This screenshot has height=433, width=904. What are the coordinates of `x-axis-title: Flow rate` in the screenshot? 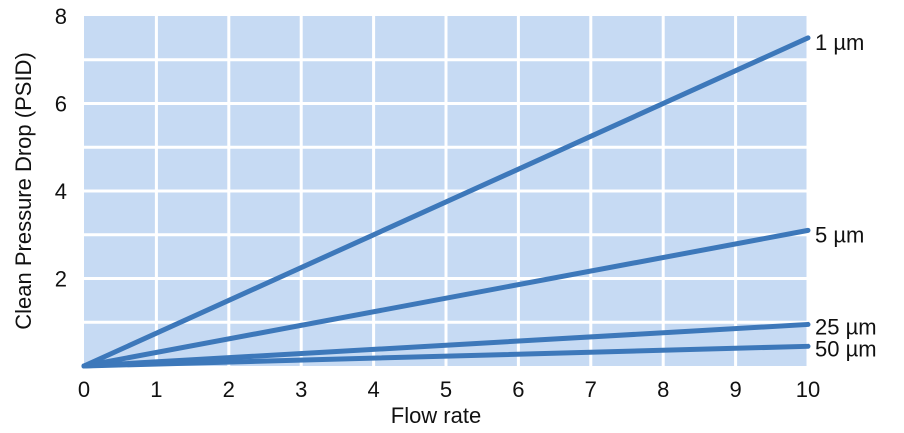 It's located at (436, 415).